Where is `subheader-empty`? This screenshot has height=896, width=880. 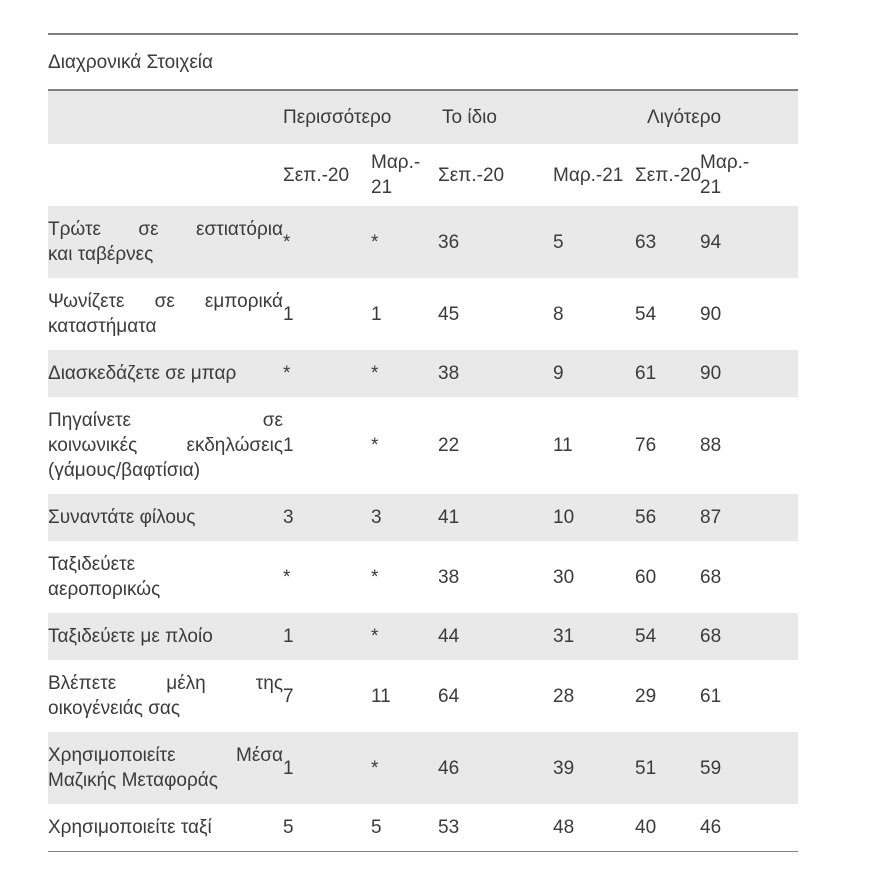
subheader-empty is located at coordinates (165, 175).